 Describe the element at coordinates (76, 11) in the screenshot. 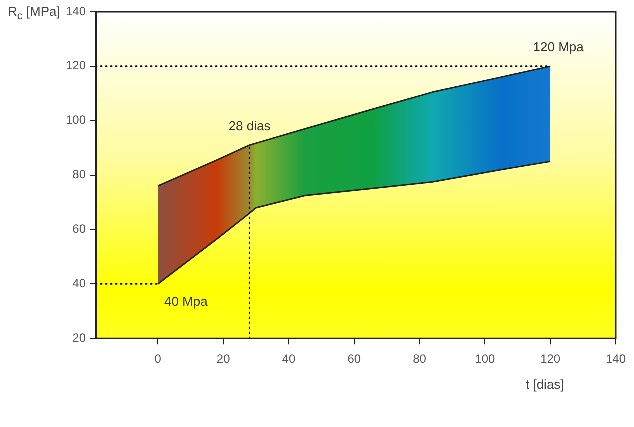

I see `y-tick-label: 140` at that location.